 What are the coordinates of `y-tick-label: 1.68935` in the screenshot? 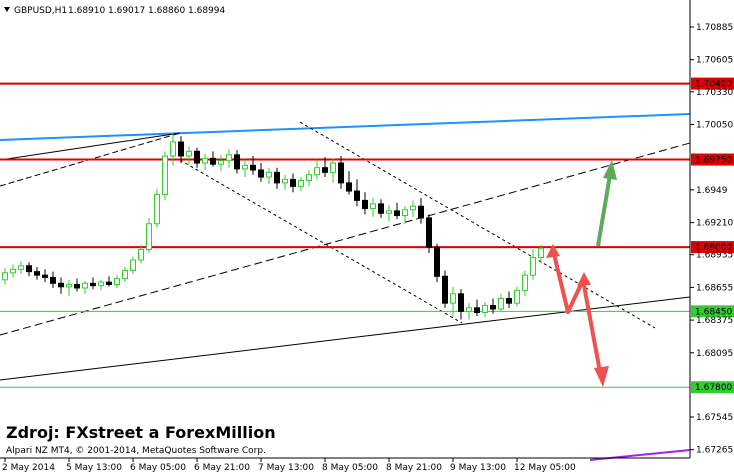 It's located at (714, 256).